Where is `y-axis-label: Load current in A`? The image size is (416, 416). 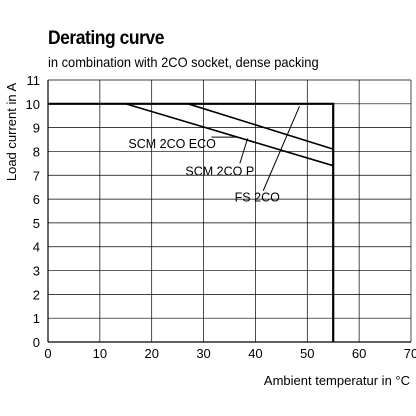
y-axis-label: Load current in A is located at coordinates (11, 132).